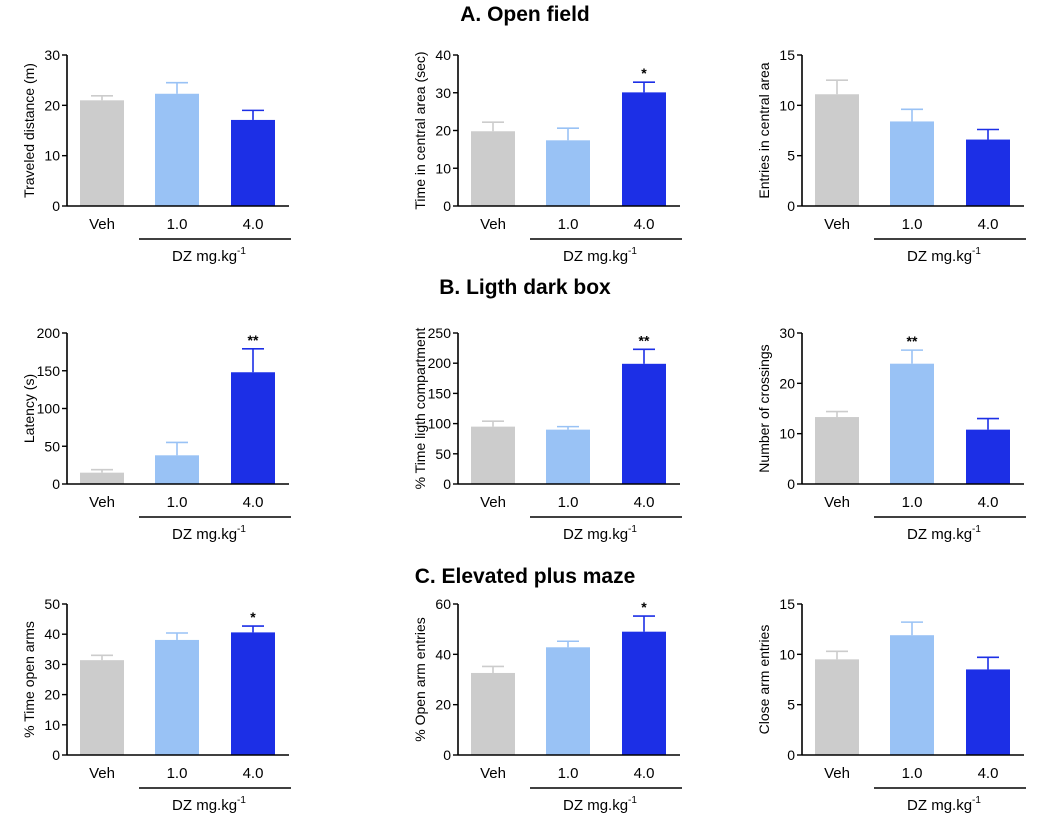 Image resolution: width=1058 pixels, height=826 pixels. What do you see at coordinates (764, 680) in the screenshot?
I see `y-axis-label: Close arm entries` at bounding box center [764, 680].